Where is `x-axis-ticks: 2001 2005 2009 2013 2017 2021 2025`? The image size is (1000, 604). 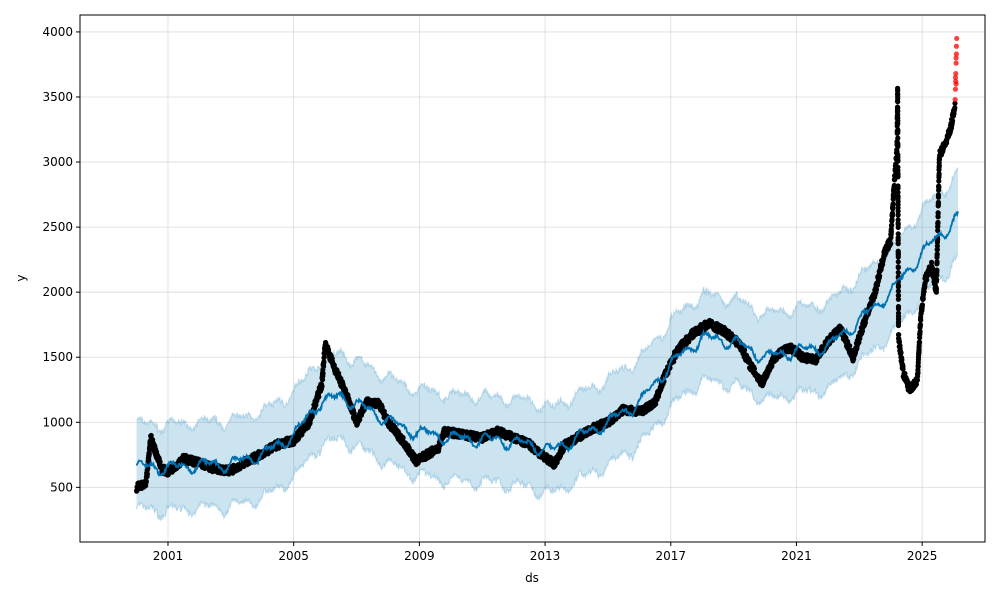 x-axis-ticks: 2001 2005 2009 2013 2017 2021 2025 is located at coordinates (545, 552).